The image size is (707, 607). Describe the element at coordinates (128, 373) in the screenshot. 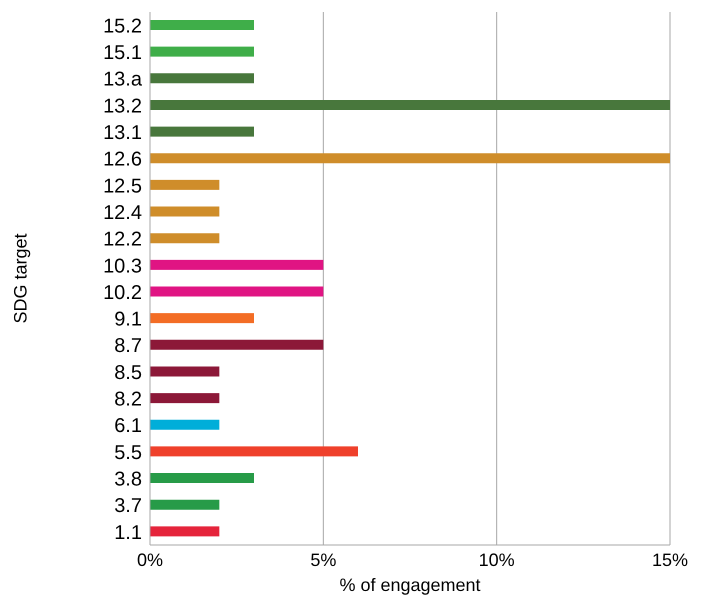

I see `y-tick-label: 8.5` at that location.